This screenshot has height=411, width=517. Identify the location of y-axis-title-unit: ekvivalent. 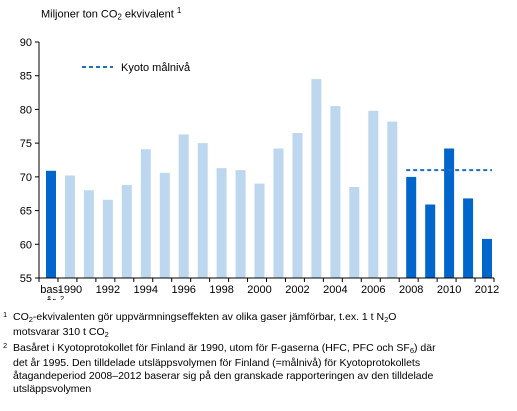
(149, 14).